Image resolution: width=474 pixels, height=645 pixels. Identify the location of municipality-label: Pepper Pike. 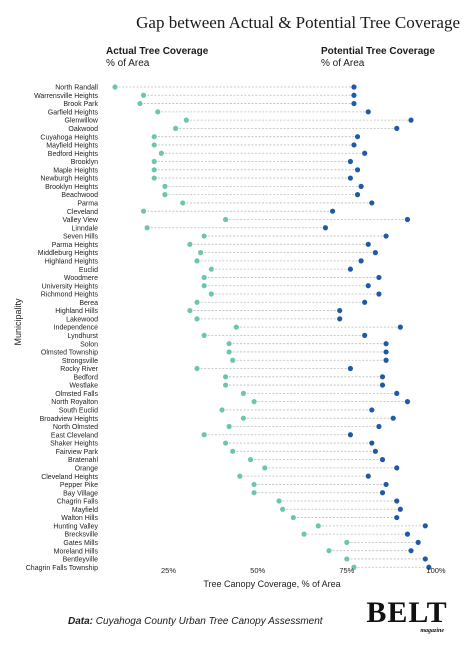
(79, 485).